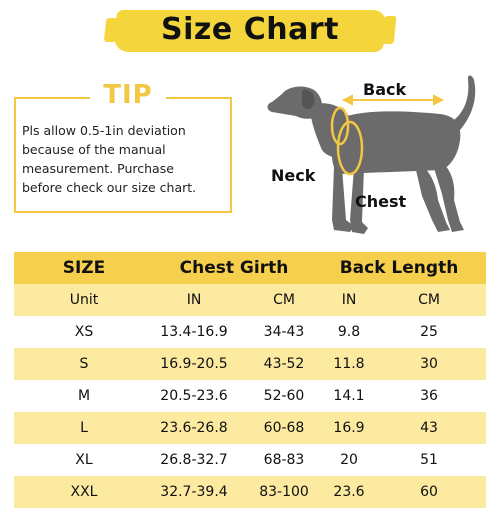 The width and height of the screenshot is (500, 508). What do you see at coordinates (194, 332) in the screenshot?
I see `cell-chest-in: 13.4-16.9` at bounding box center [194, 332].